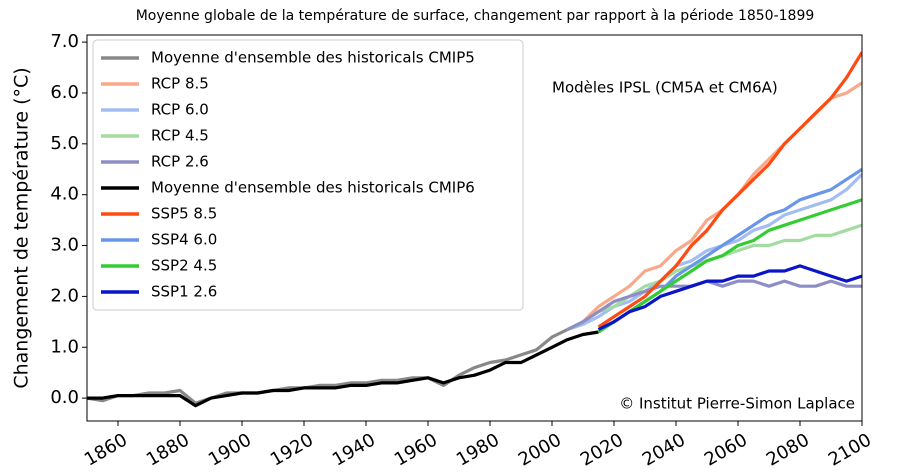 The image size is (897, 475). Describe the element at coordinates (64, 295) in the screenshot. I see `y-tick-label: 2.0` at that location.